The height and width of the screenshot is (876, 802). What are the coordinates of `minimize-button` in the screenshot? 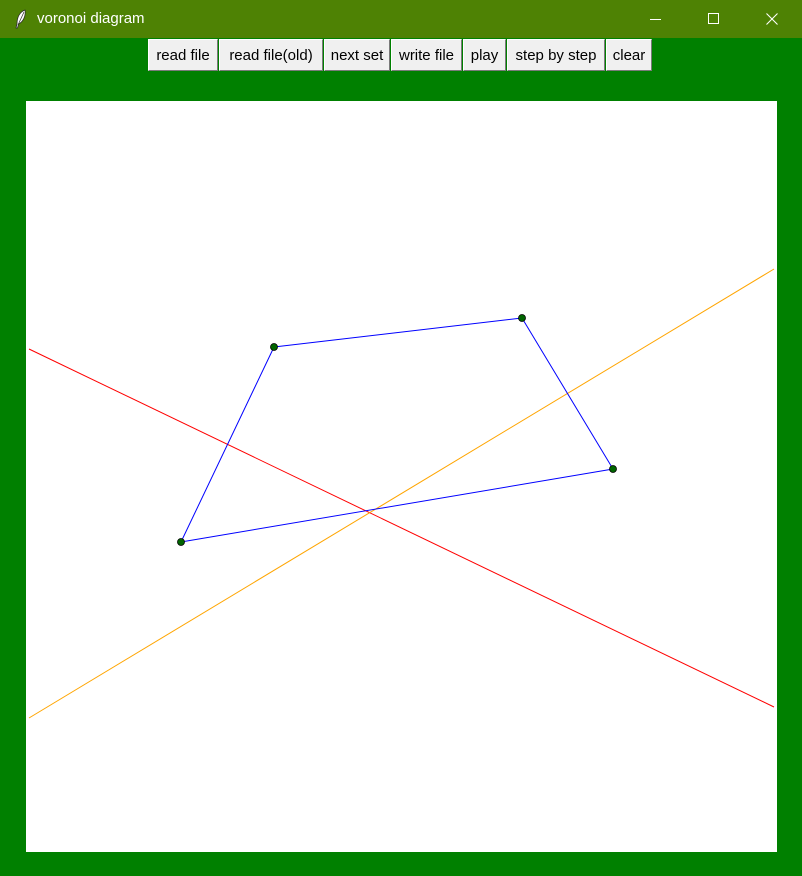 It's located at (656, 19).